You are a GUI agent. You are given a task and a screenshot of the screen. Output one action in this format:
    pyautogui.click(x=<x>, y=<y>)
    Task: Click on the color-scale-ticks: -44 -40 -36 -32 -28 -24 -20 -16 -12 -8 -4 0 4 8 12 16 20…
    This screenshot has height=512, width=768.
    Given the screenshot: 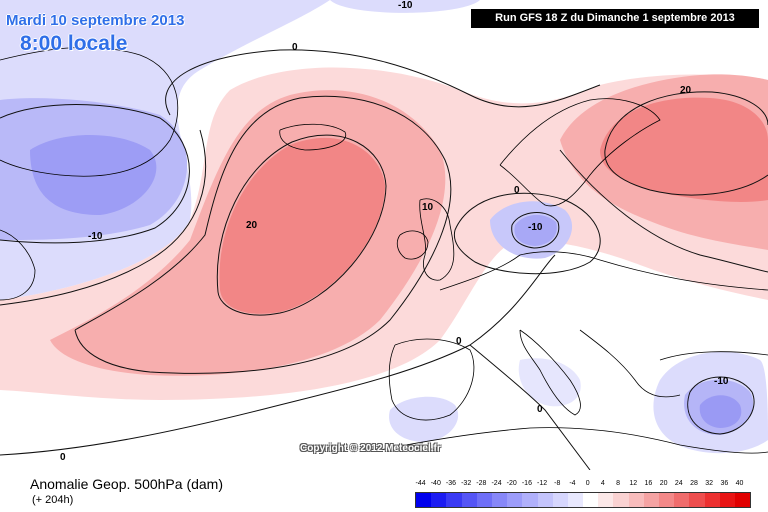 What is the action you would take?
    pyautogui.click(x=580, y=485)
    